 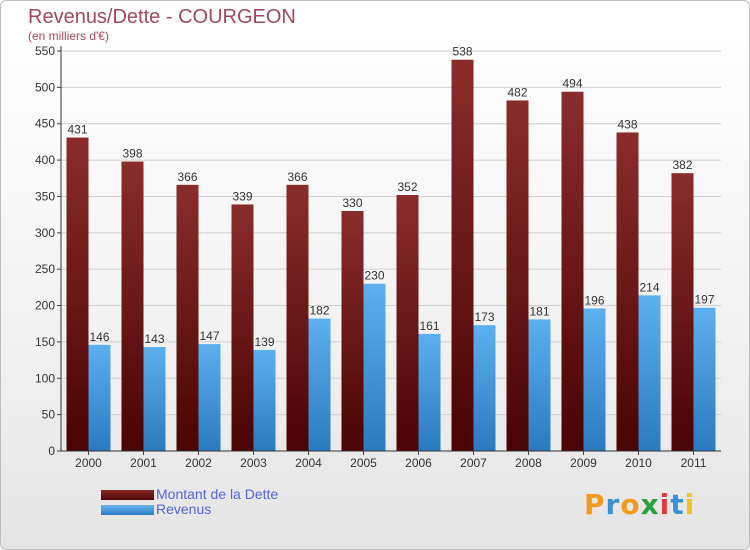 What do you see at coordinates (484, 317) in the screenshot?
I see `data-label: 173` at bounding box center [484, 317].